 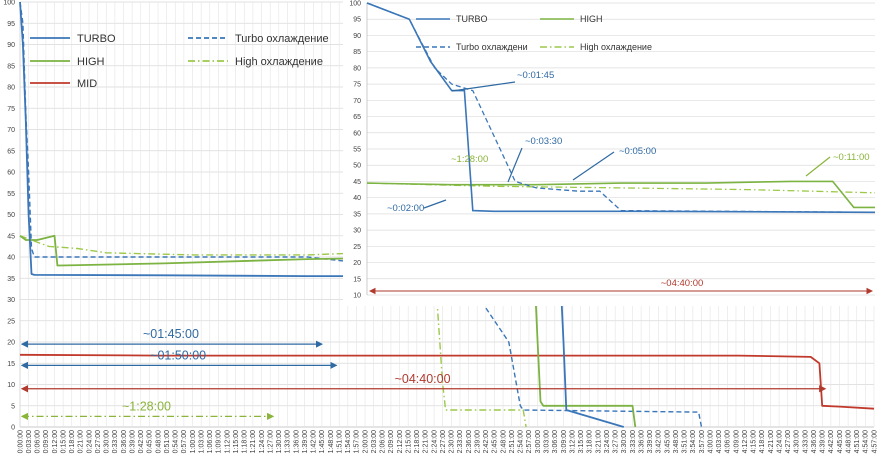 What do you see at coordinates (641, 441) in the screenshot?
I see `main-x-tick-label: 3:36:00` at bounding box center [641, 441].